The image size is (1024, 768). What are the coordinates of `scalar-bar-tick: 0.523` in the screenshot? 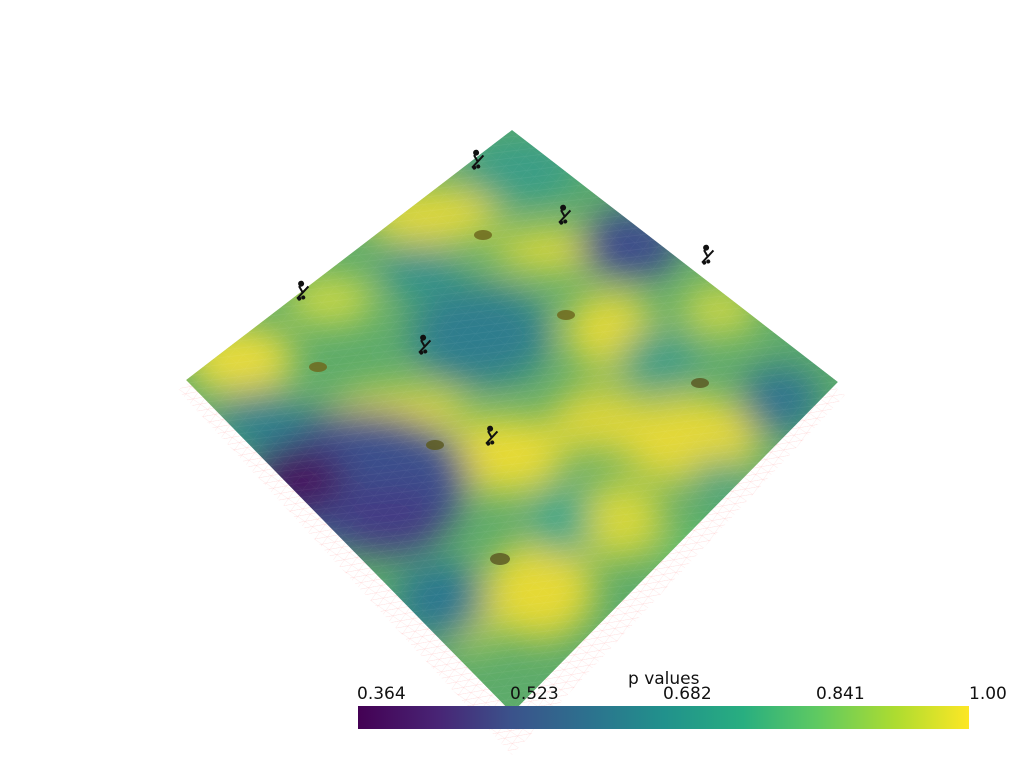 It's located at (534, 694).